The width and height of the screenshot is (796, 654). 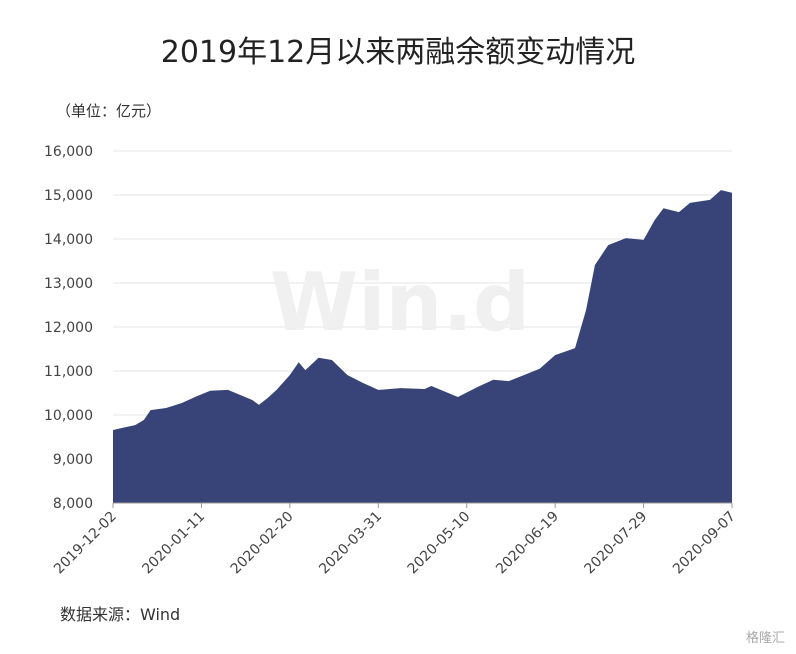 What do you see at coordinates (704, 543) in the screenshot?
I see `x-tick-label: 2020-09-07` at bounding box center [704, 543].